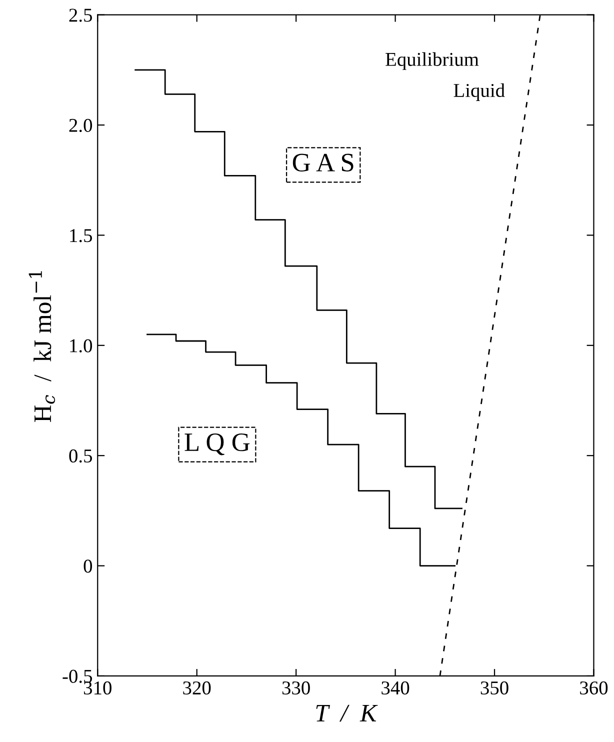 The width and height of the screenshot is (614, 742). What do you see at coordinates (88, 566) in the screenshot?
I see `y-tick-label: 0` at bounding box center [88, 566].